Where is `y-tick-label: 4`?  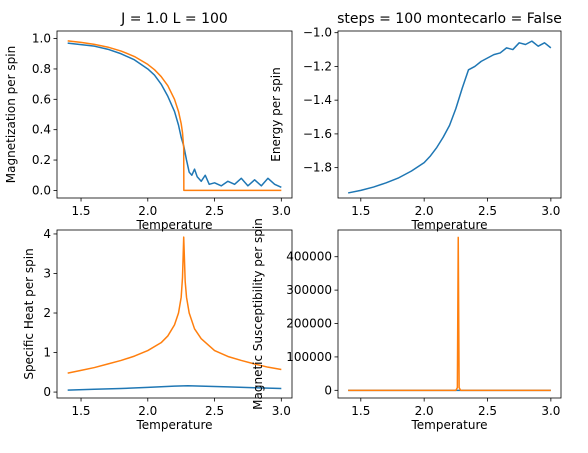 y-tick-label: 4 is located at coordinates (47, 234).